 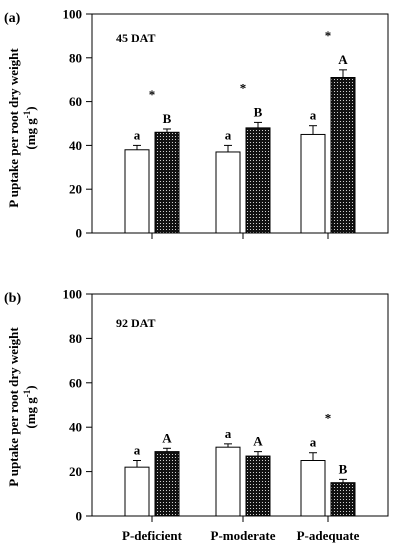 What do you see at coordinates (12, 298) in the screenshot?
I see `panel-label: (b)` at bounding box center [12, 298].